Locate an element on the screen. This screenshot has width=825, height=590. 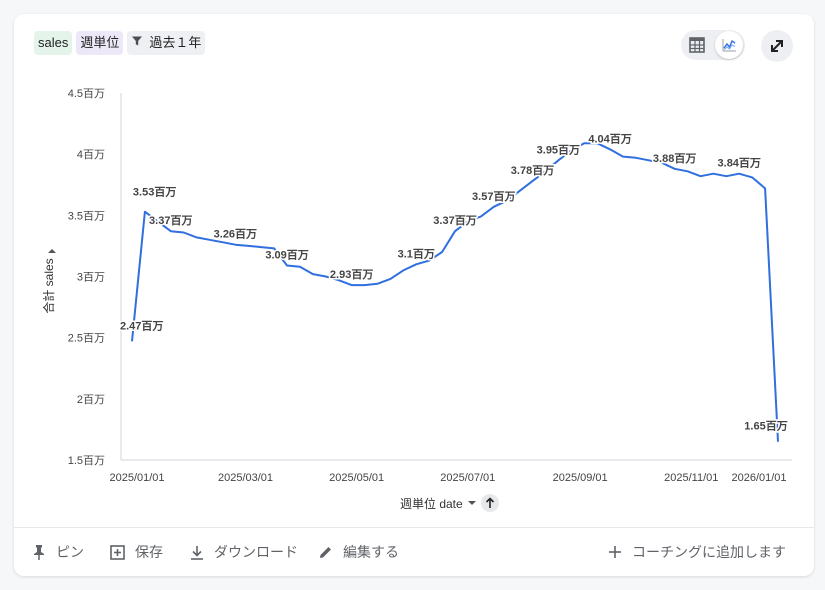
arrow-up-icon is located at coordinates (489, 502).